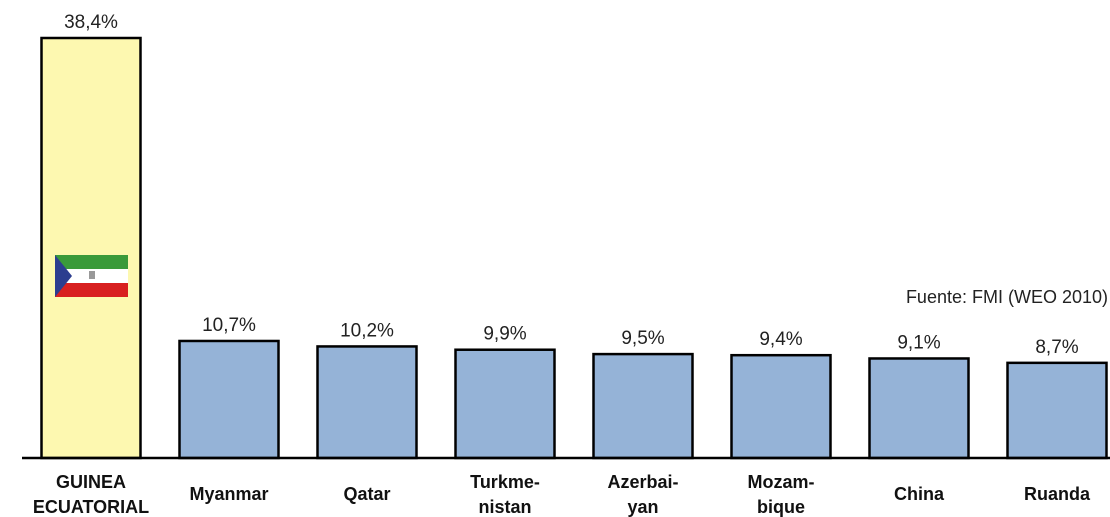 The image size is (1110, 517). Describe the element at coordinates (781, 494) in the screenshot. I see `x-tick-label: Mozam-bique` at that location.